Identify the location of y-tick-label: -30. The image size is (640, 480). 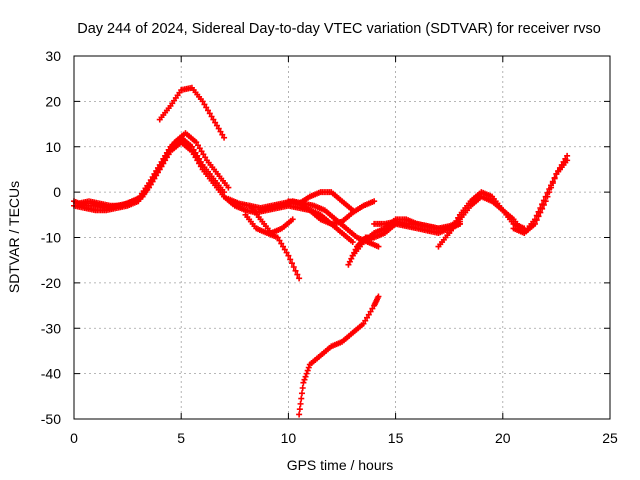
(51, 328).